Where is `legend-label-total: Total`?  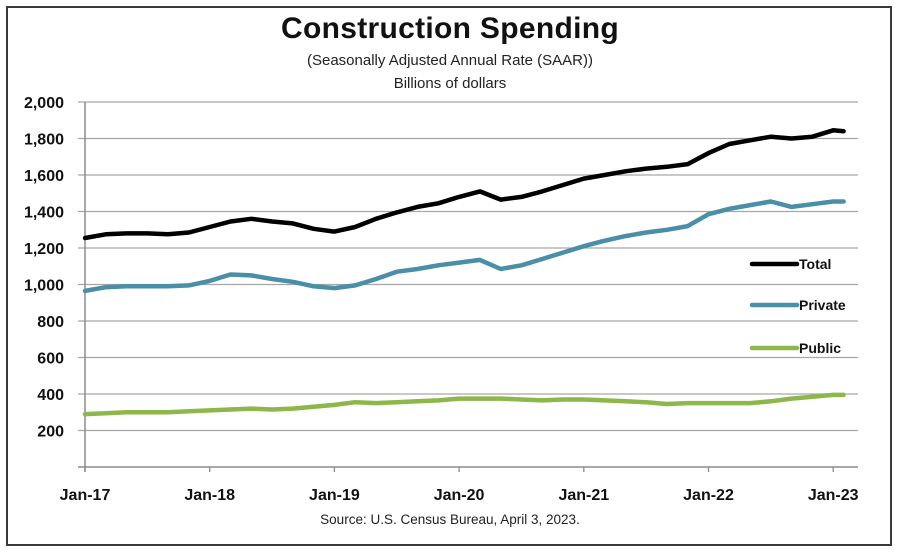
legend-label-total: Total is located at coordinates (815, 264).